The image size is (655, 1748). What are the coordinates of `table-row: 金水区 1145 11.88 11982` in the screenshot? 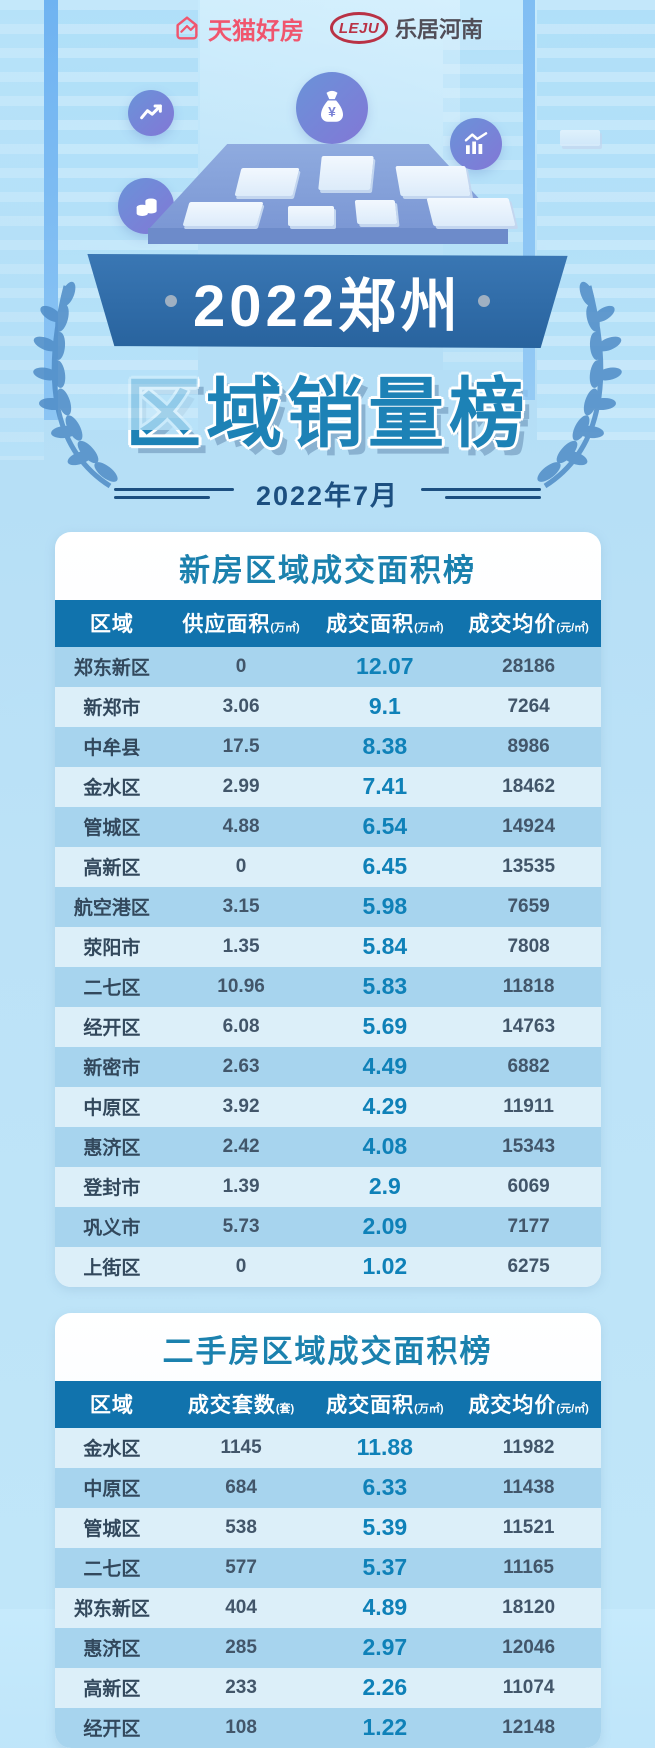 It's located at (327, 1448).